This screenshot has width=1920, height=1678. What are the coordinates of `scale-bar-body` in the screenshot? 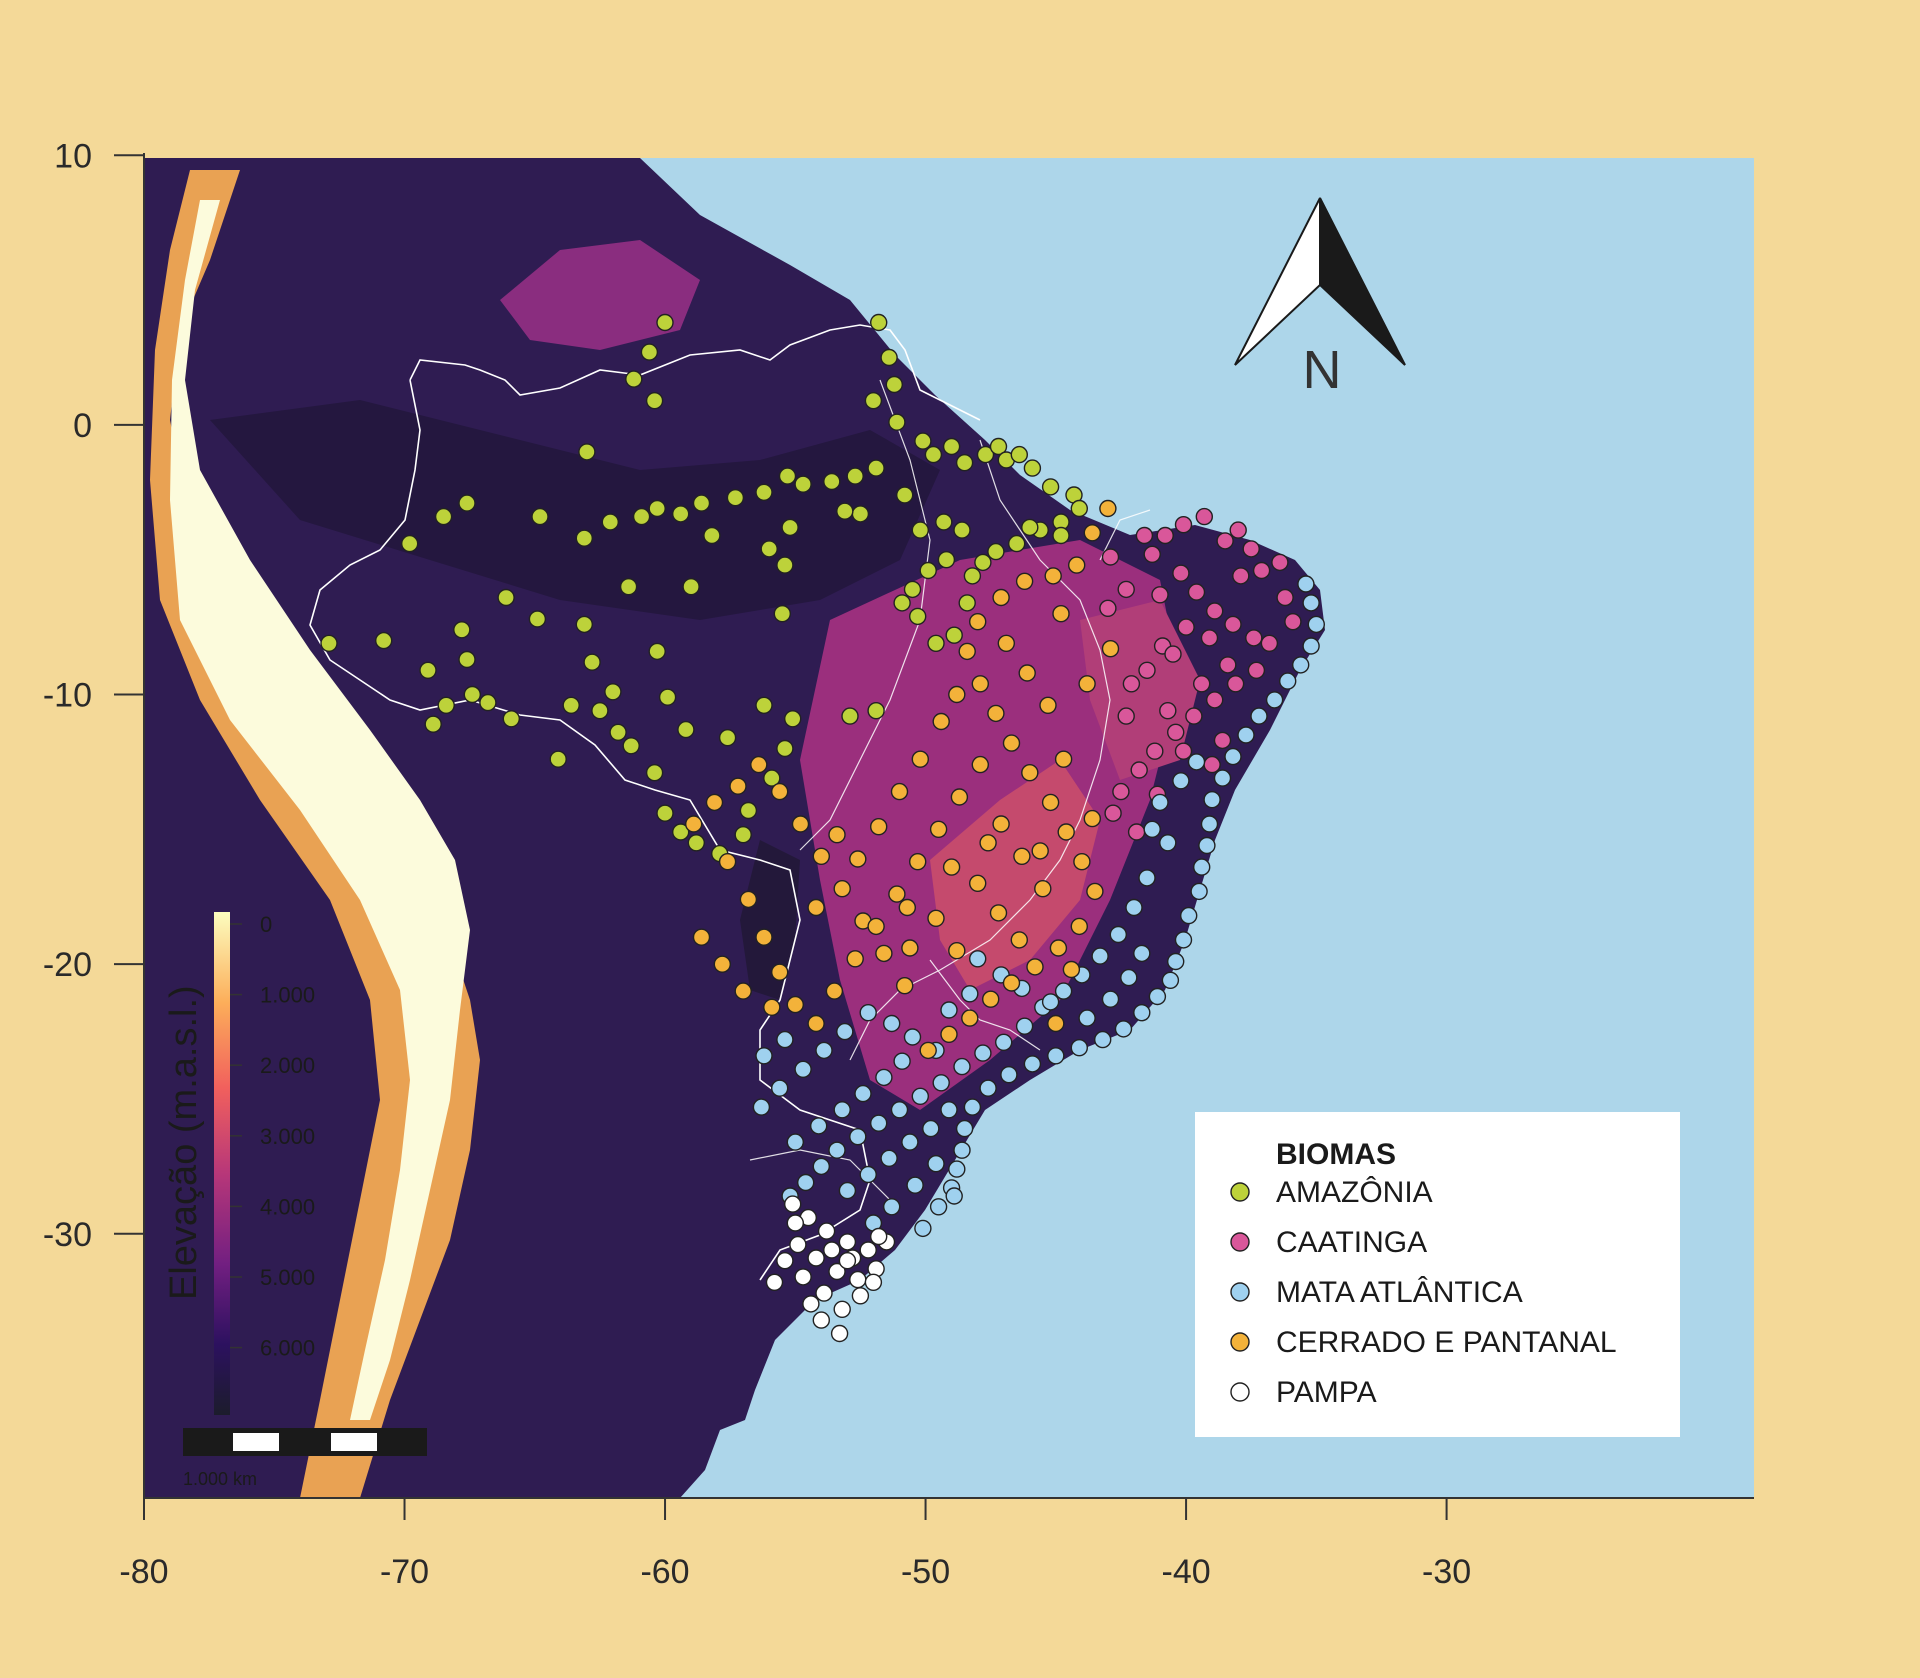 It's located at (305, 1442).